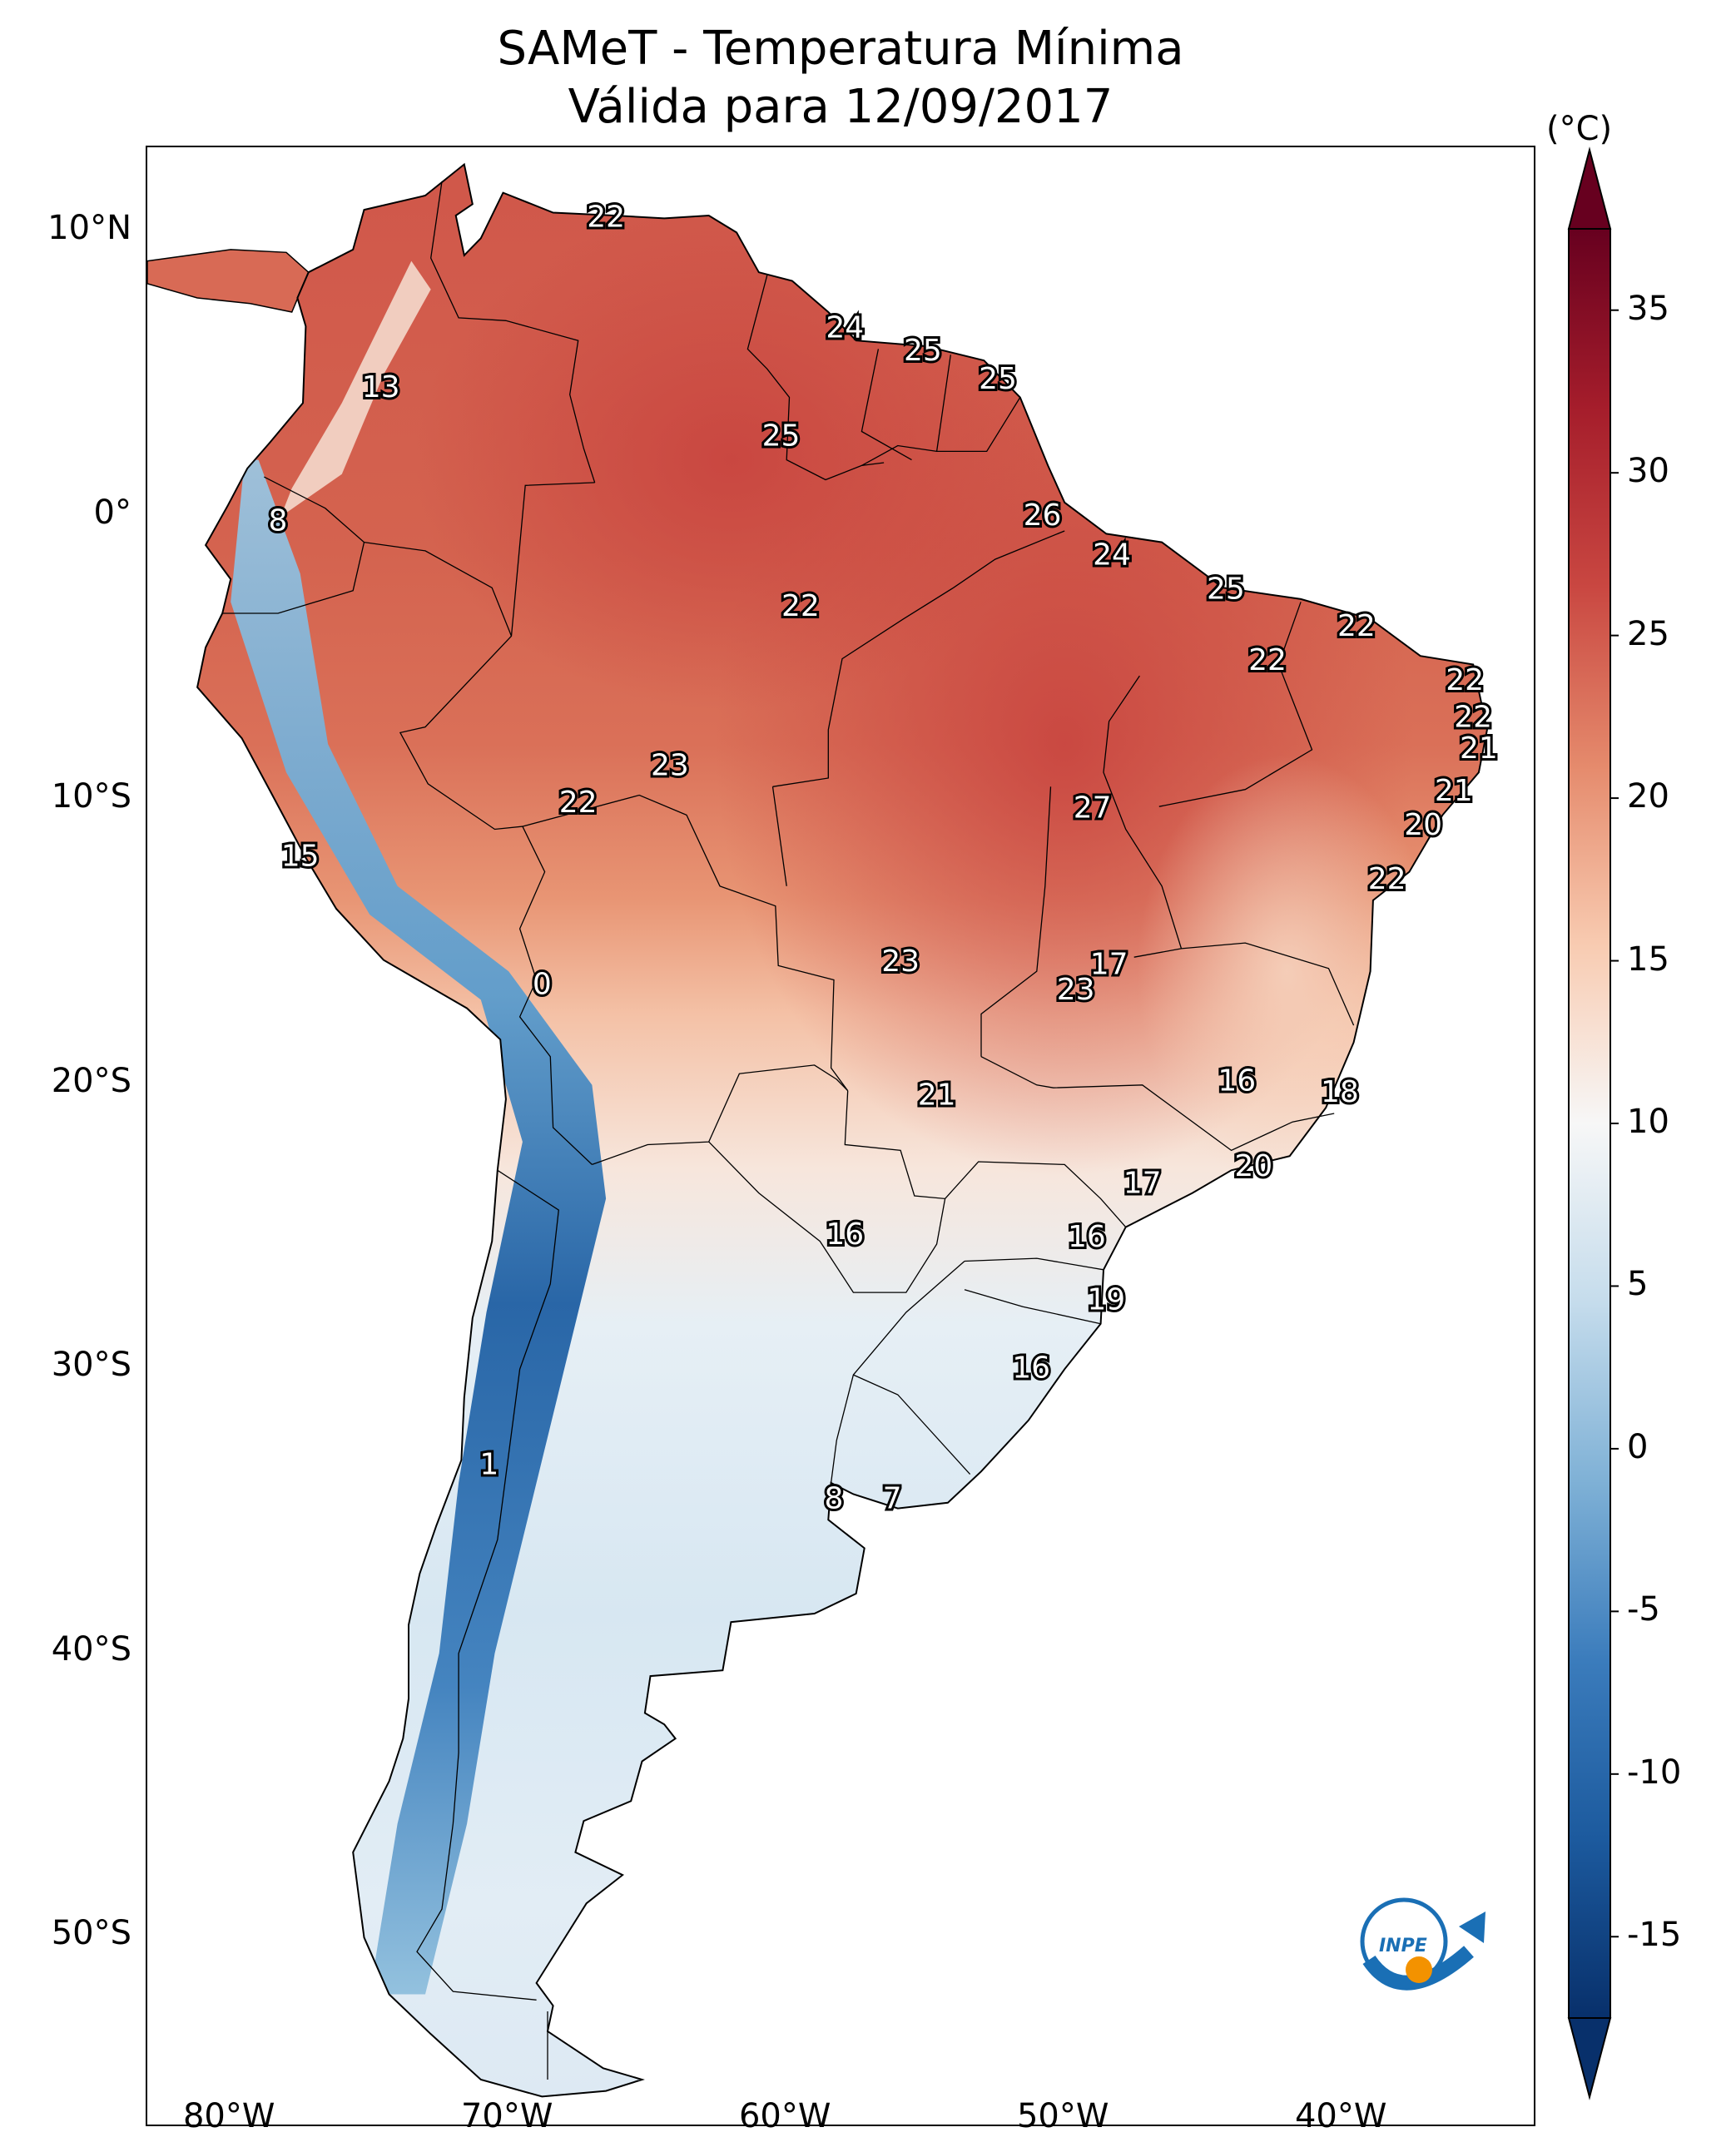 The image size is (1736, 2152). What do you see at coordinates (1580, 129) in the screenshot?
I see `colorbar-unit: (°C)` at bounding box center [1580, 129].